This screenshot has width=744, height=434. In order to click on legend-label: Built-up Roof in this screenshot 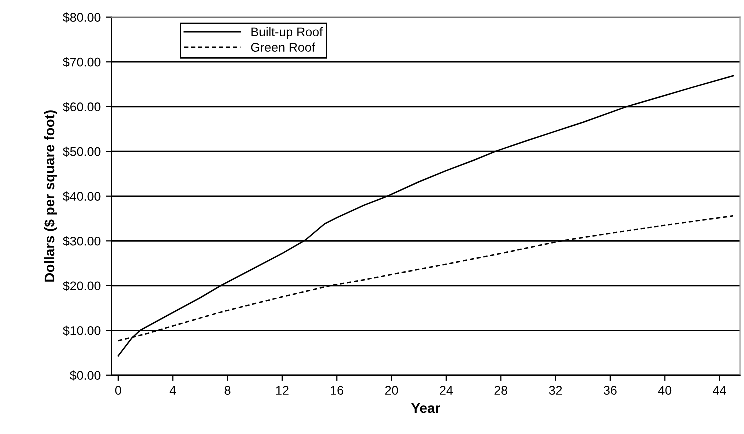, I will do `click(287, 33)`.